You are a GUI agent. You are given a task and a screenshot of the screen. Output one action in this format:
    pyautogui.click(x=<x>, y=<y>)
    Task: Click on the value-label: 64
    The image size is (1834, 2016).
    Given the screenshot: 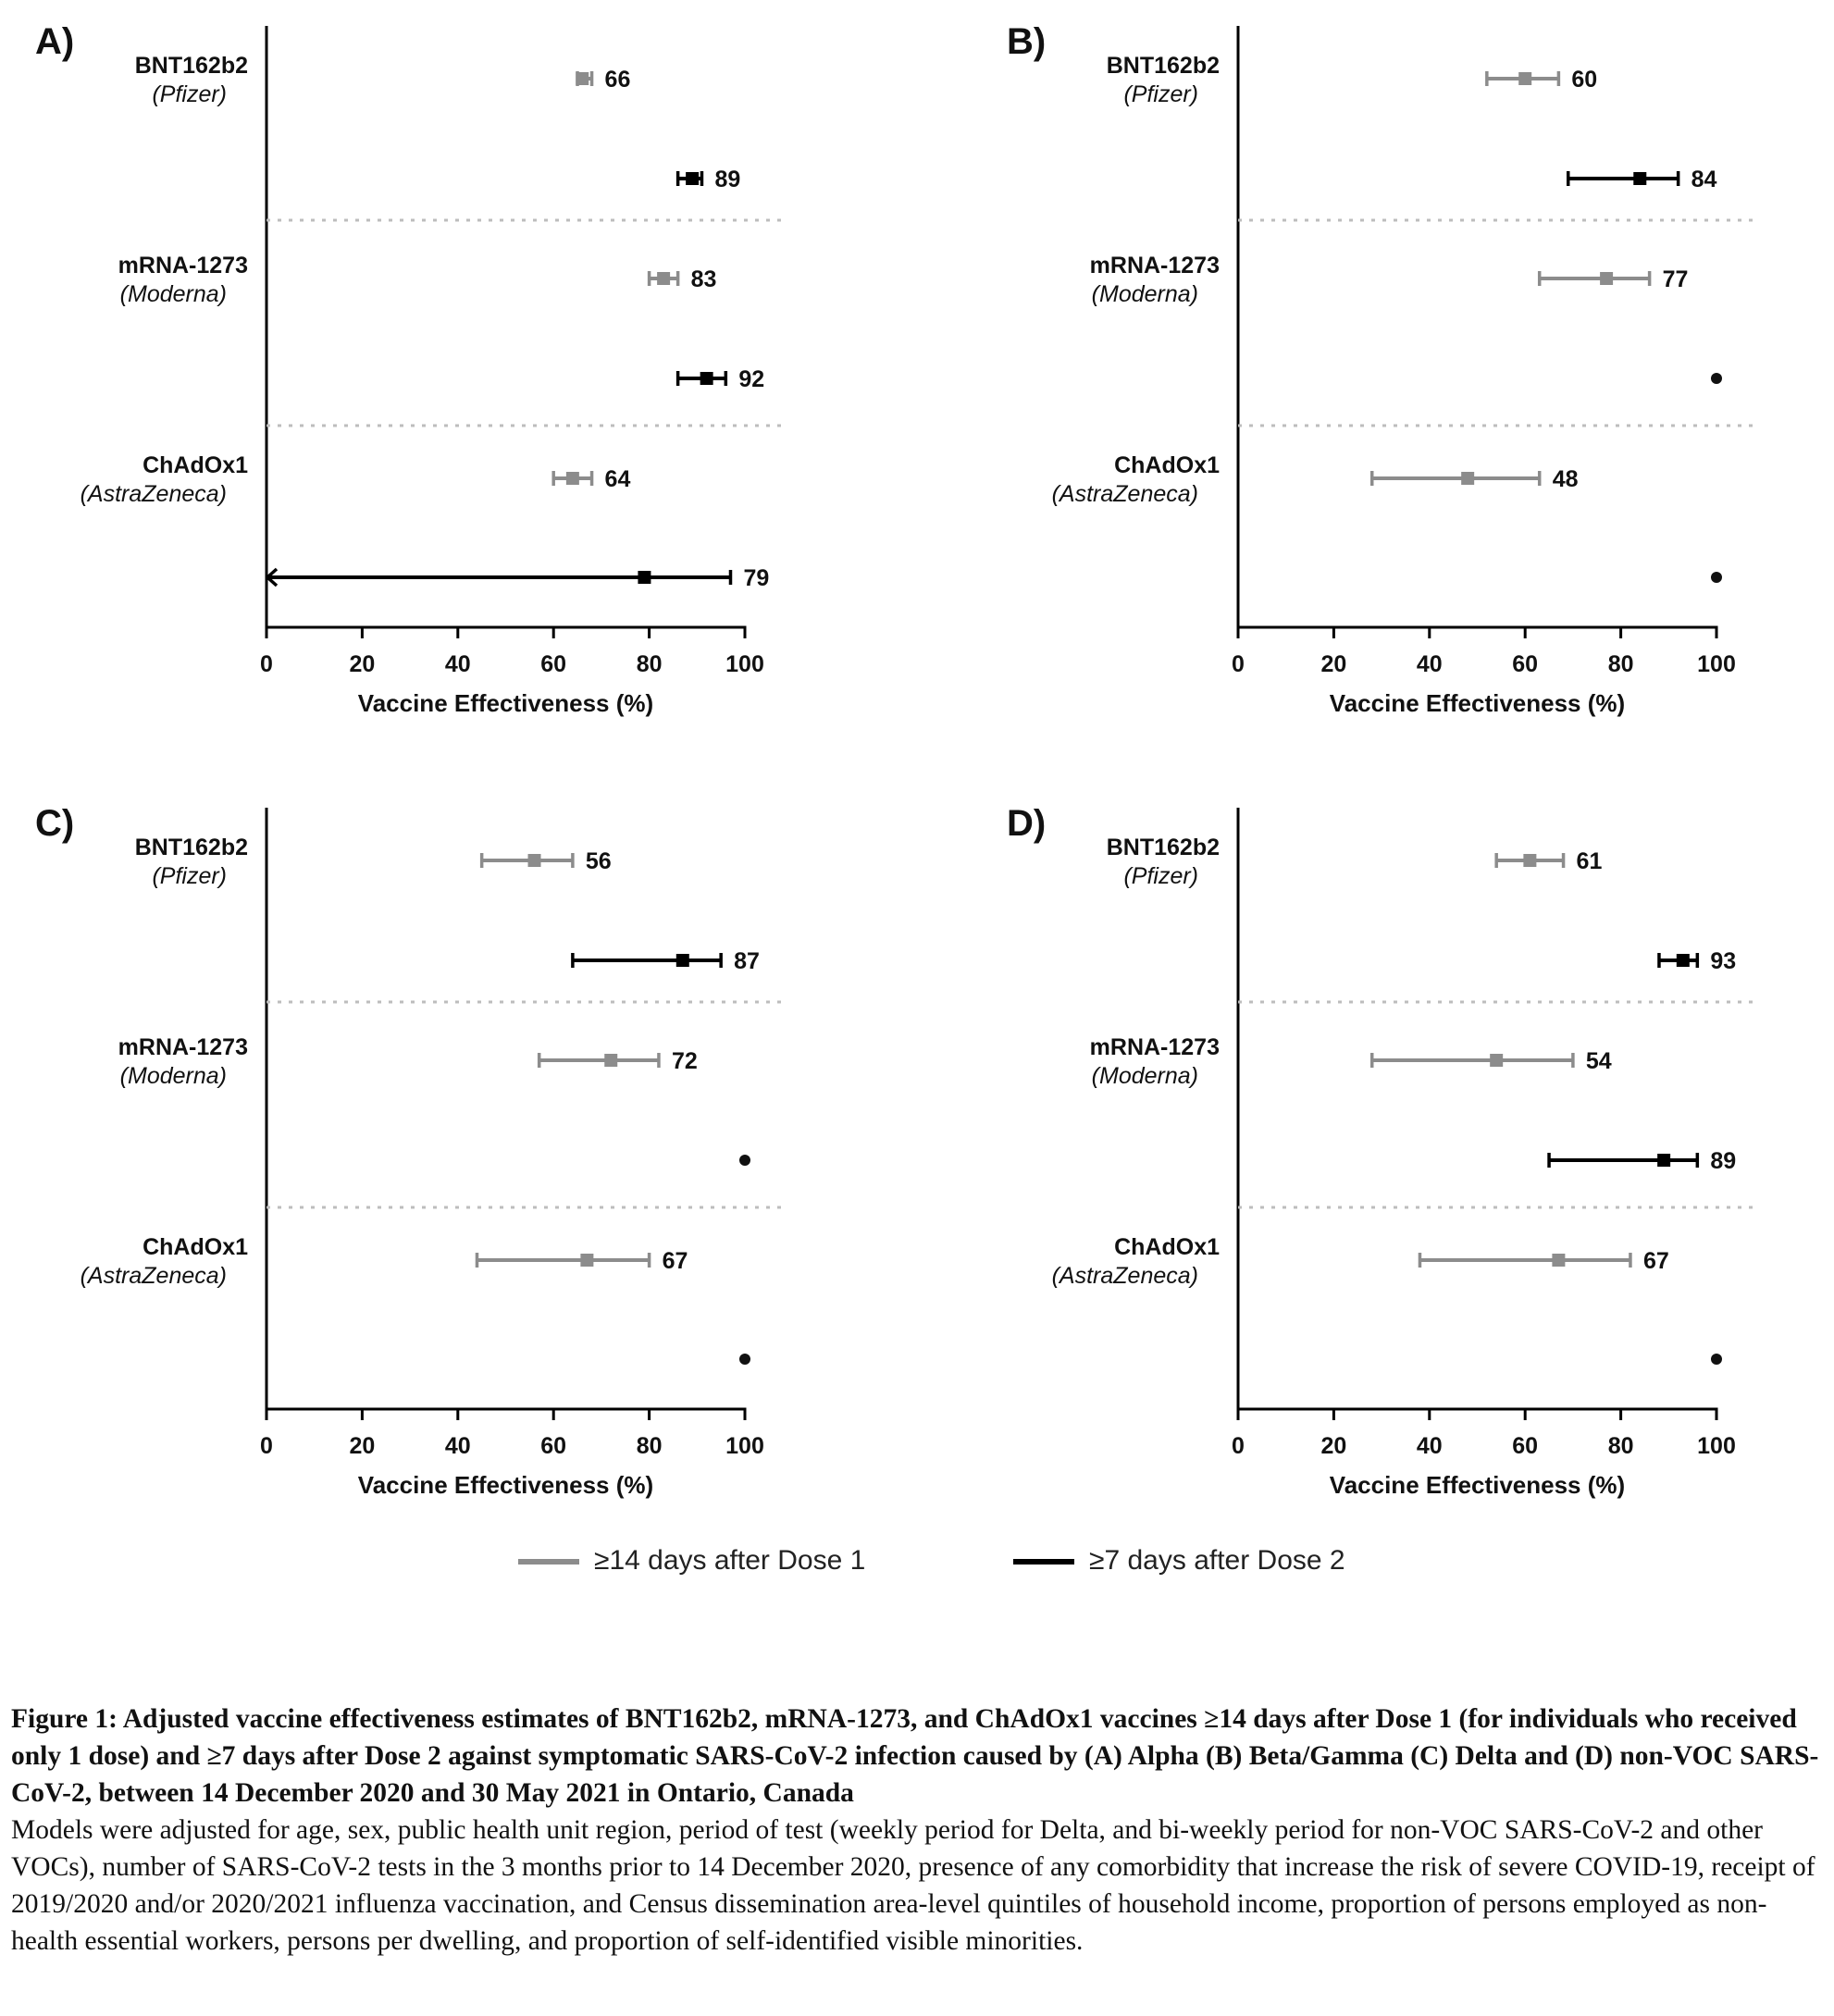 What is the action you would take?
    pyautogui.click(x=618, y=479)
    